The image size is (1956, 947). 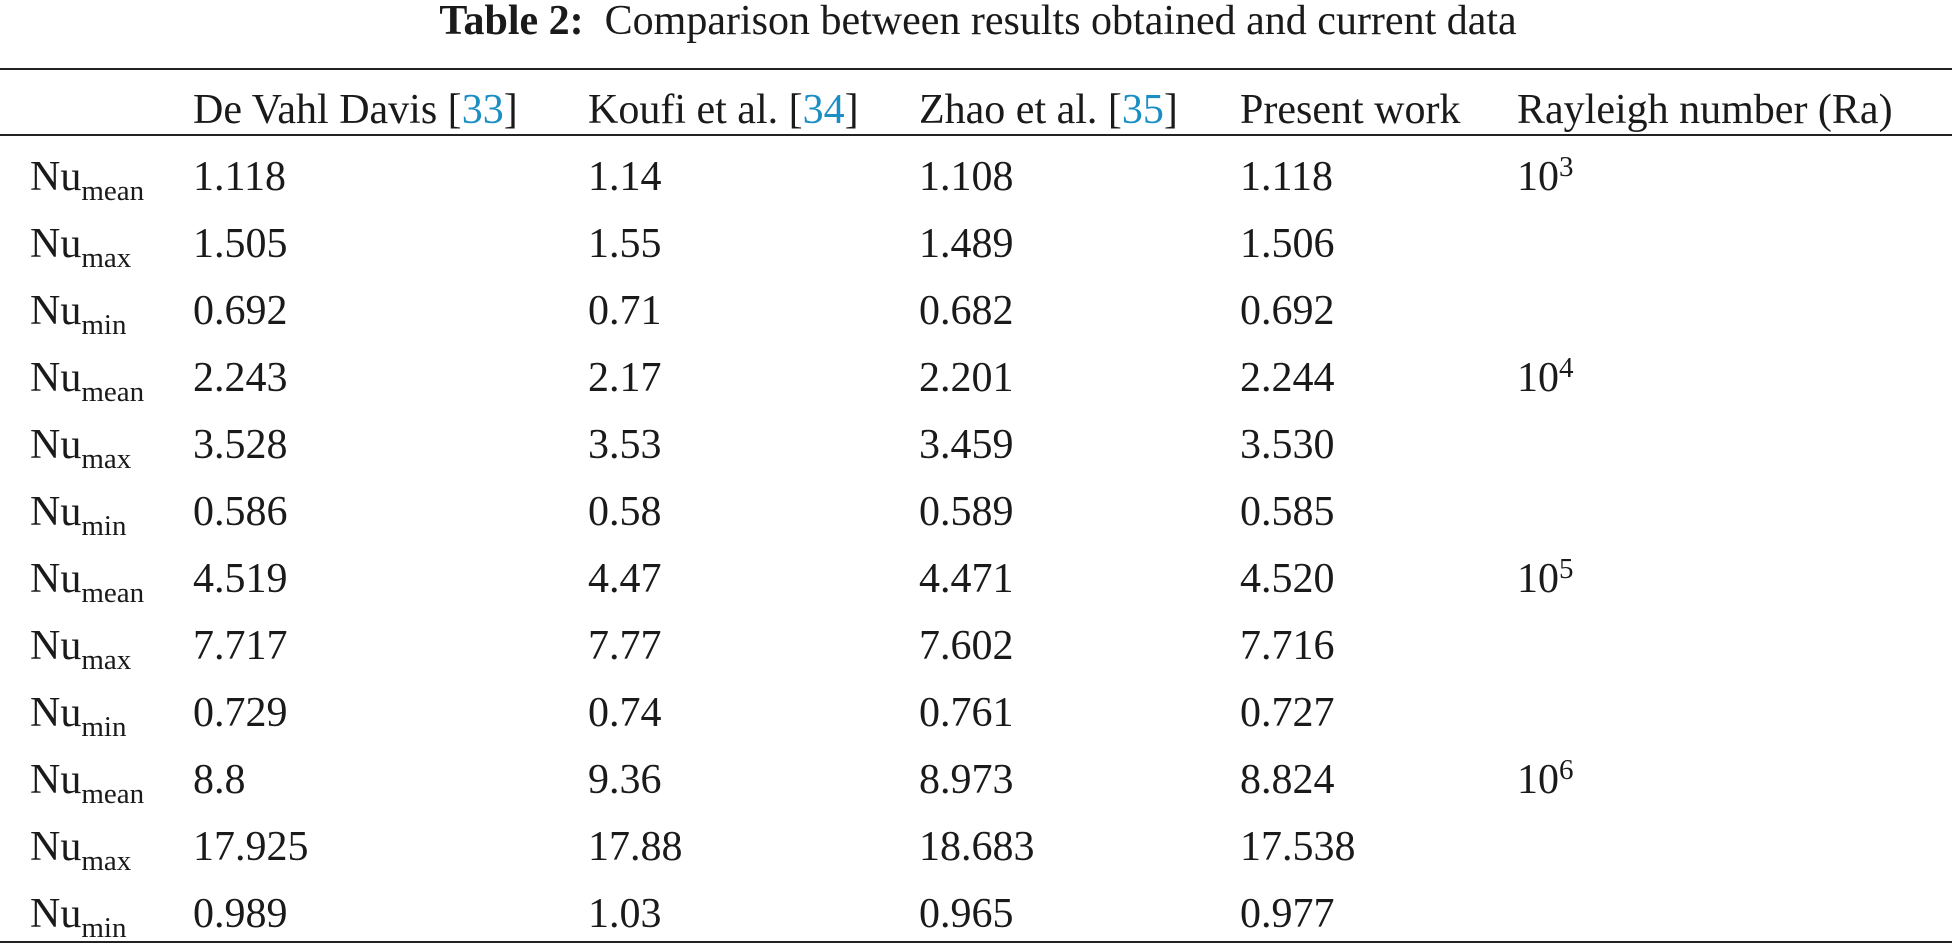 What do you see at coordinates (976, 942) in the screenshot?
I see `bottom-rule` at bounding box center [976, 942].